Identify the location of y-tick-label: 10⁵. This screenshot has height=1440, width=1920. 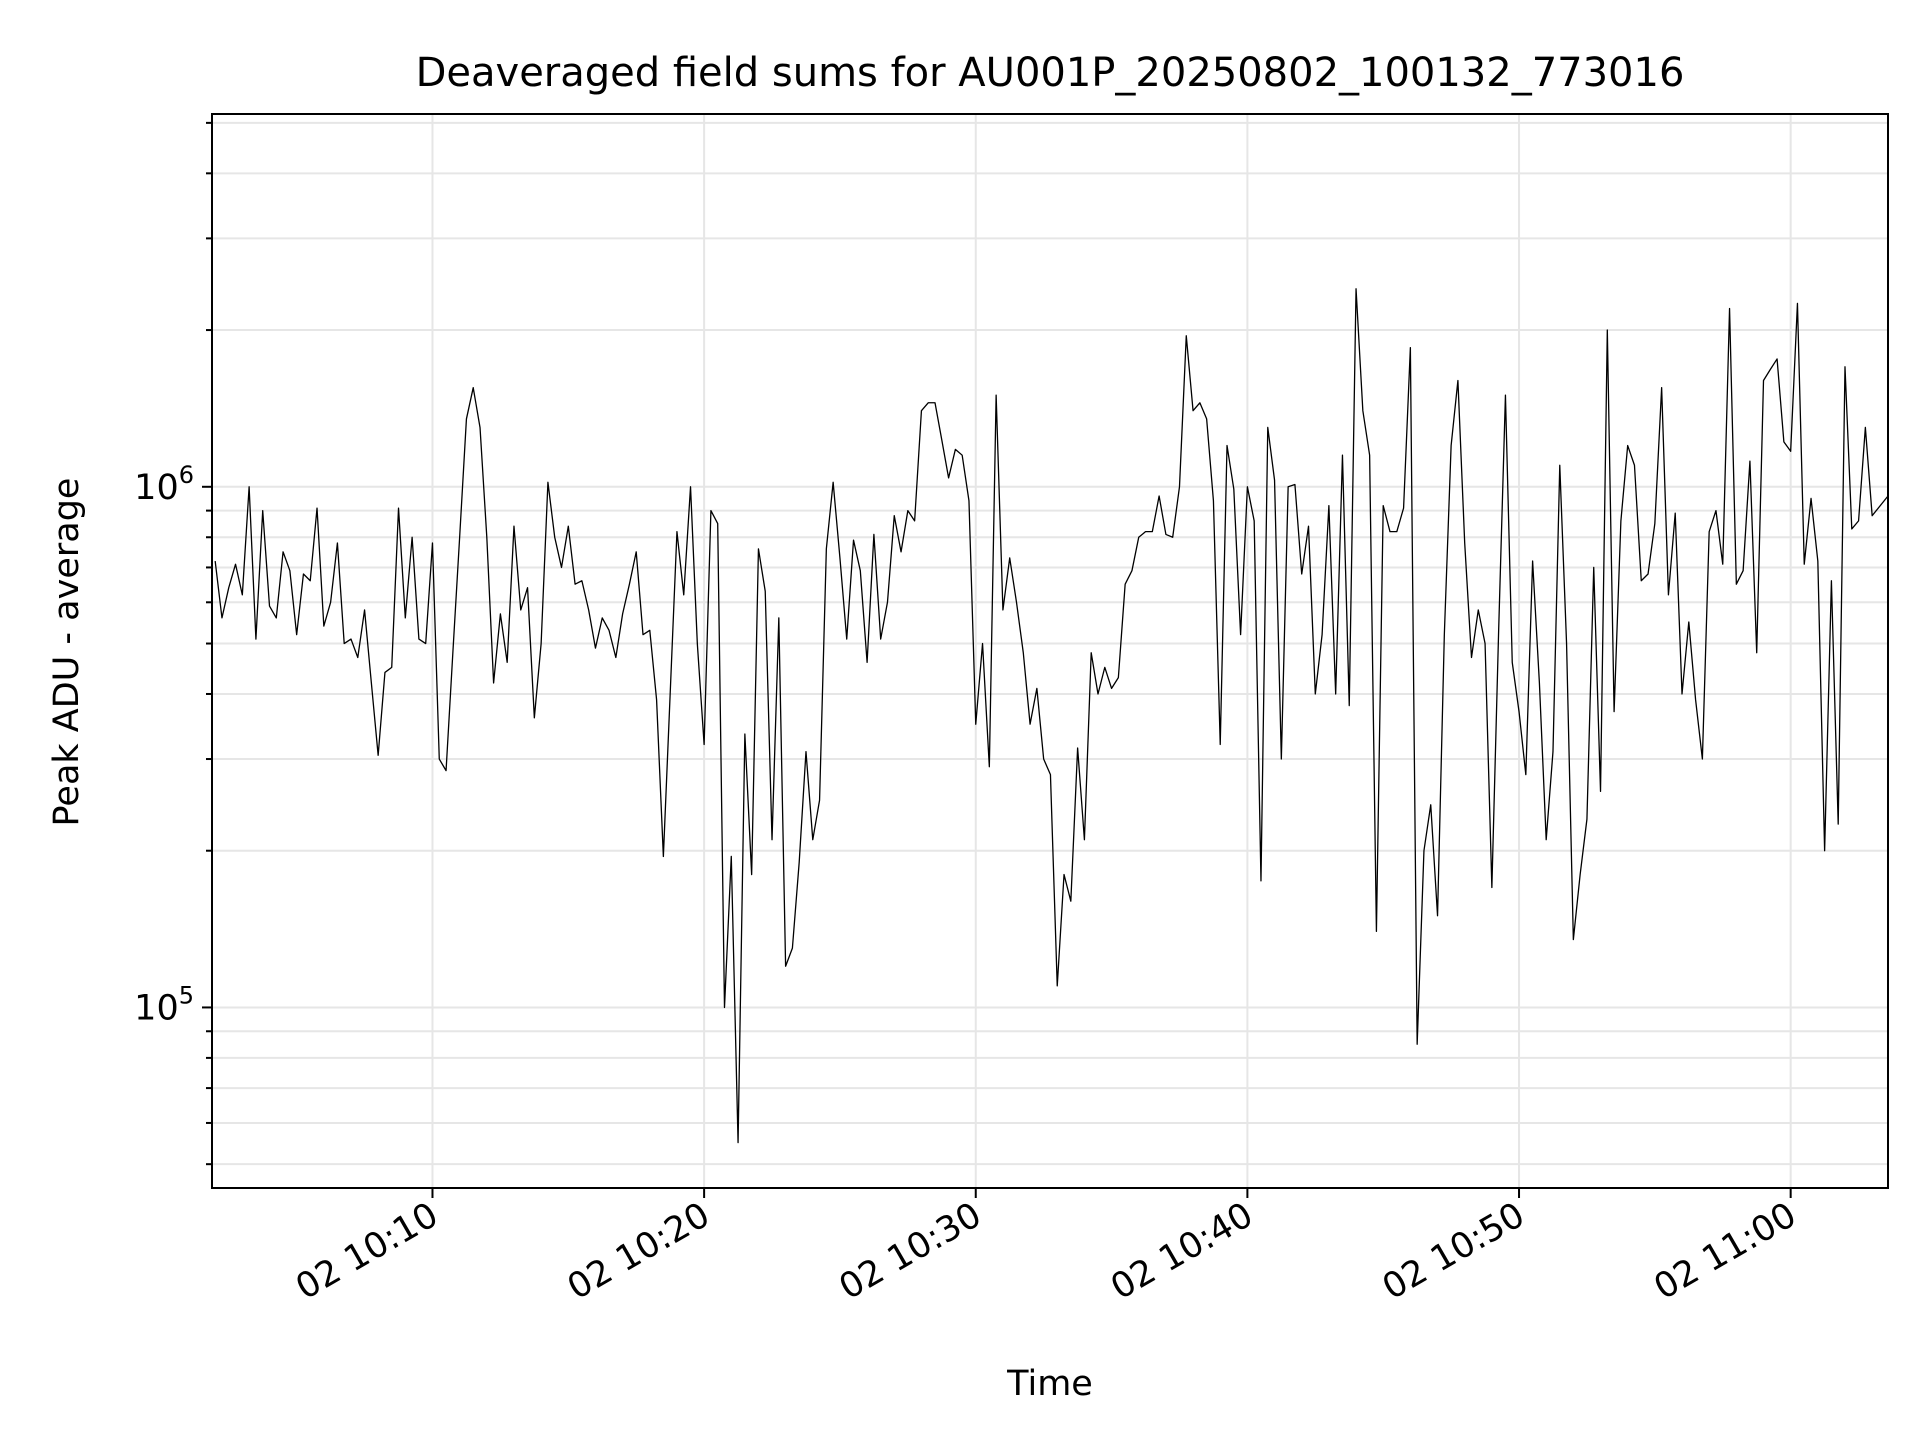
(164, 1004).